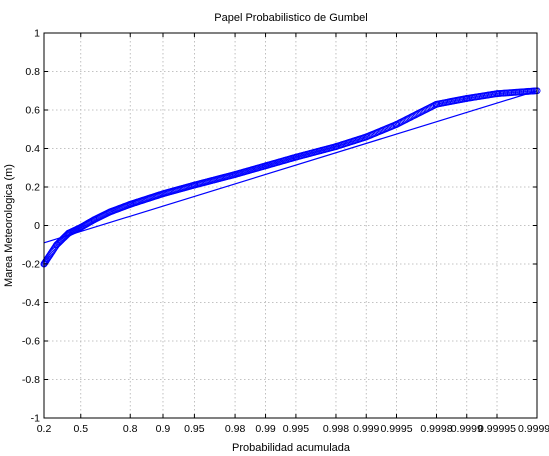  What do you see at coordinates (37, 226) in the screenshot?
I see `y-tick-label: 0` at bounding box center [37, 226].